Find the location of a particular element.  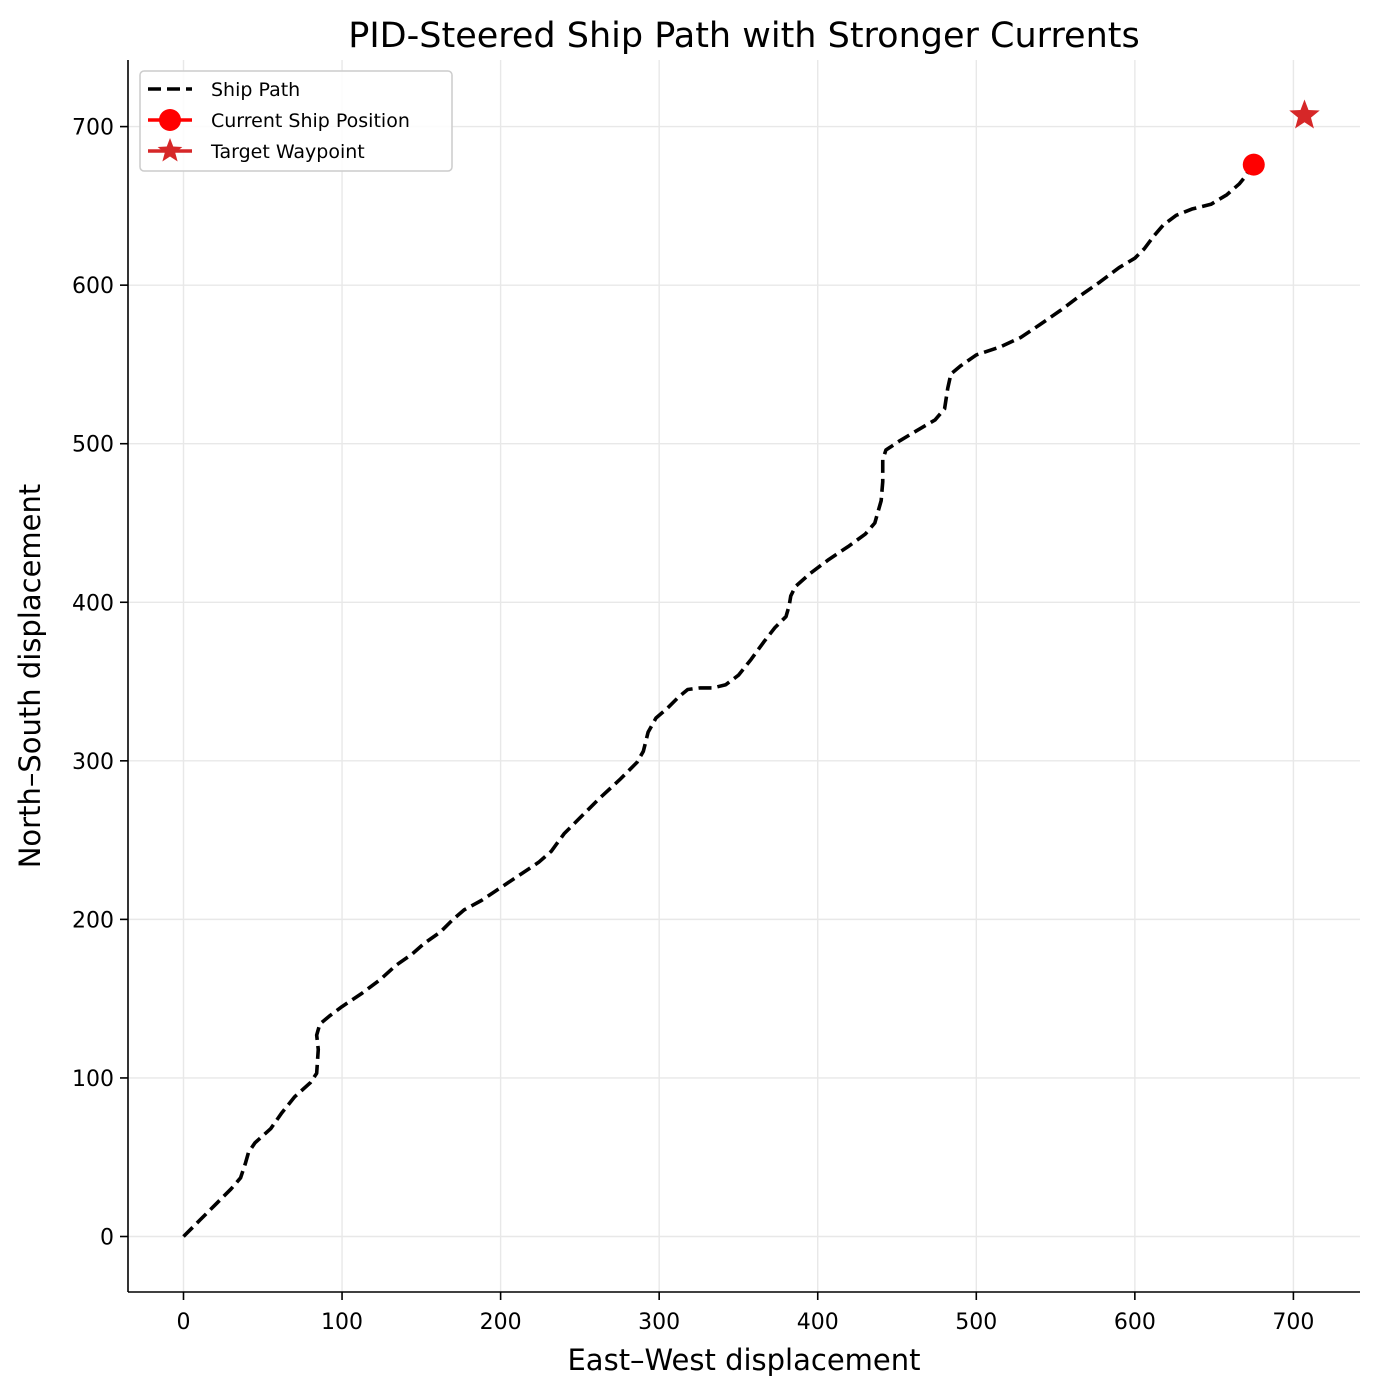

y-tick-label-0: 0 is located at coordinates (107, 1238).